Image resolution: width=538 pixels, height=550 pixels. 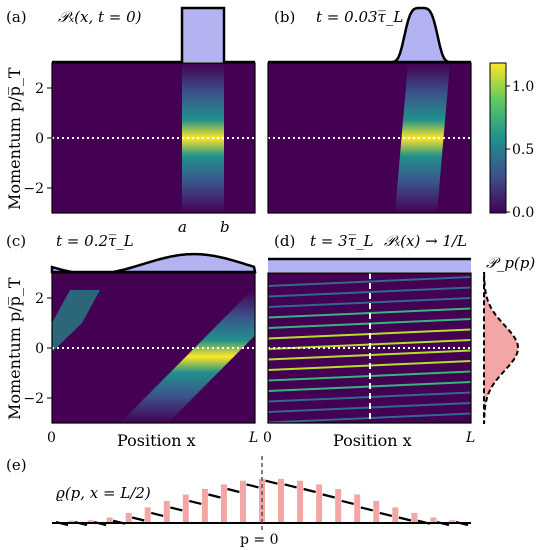 I want to click on side-label: 𝒫_p(p), so click(x=510, y=263).